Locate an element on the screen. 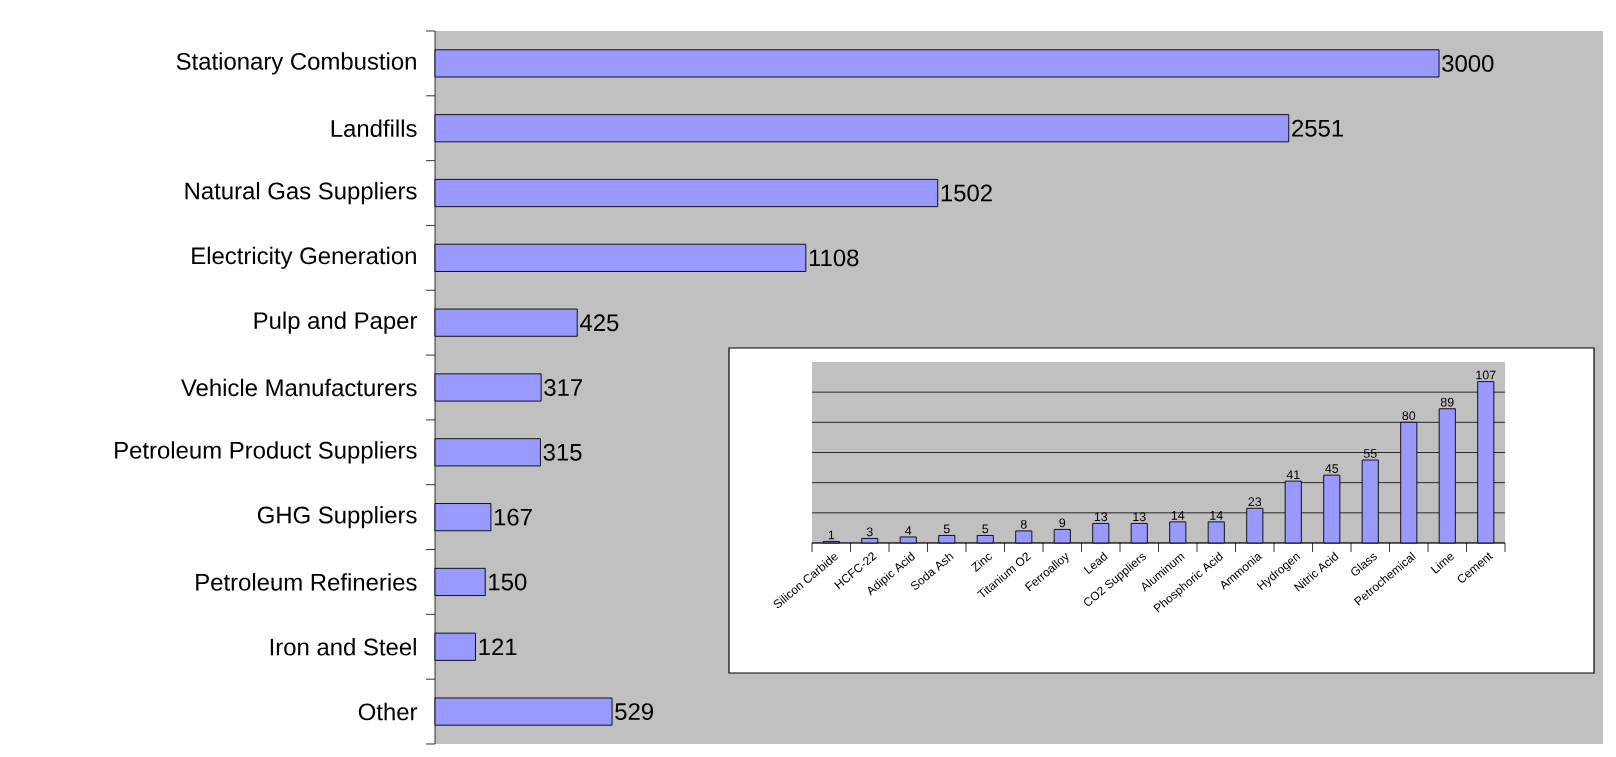 Image resolution: width=1616 pixels, height=757 pixels. data-label: 425 is located at coordinates (599, 323).